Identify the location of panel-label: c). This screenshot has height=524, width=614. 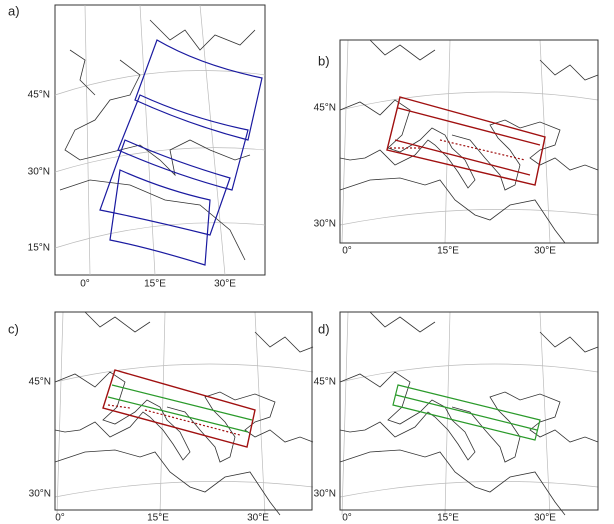
(13, 328).